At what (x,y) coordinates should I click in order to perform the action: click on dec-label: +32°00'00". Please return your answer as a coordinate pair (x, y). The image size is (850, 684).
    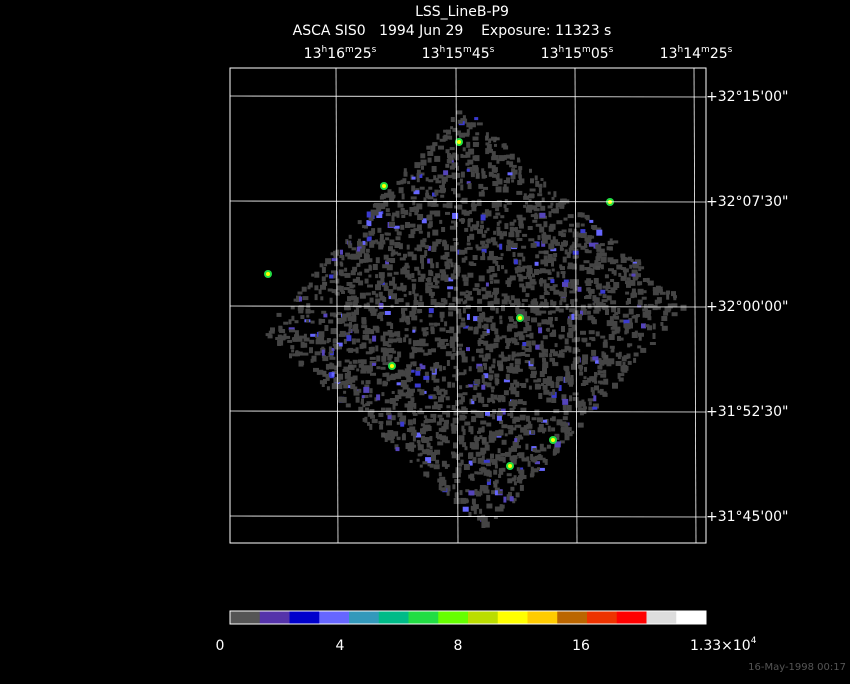
    Looking at the image, I should click on (747, 307).